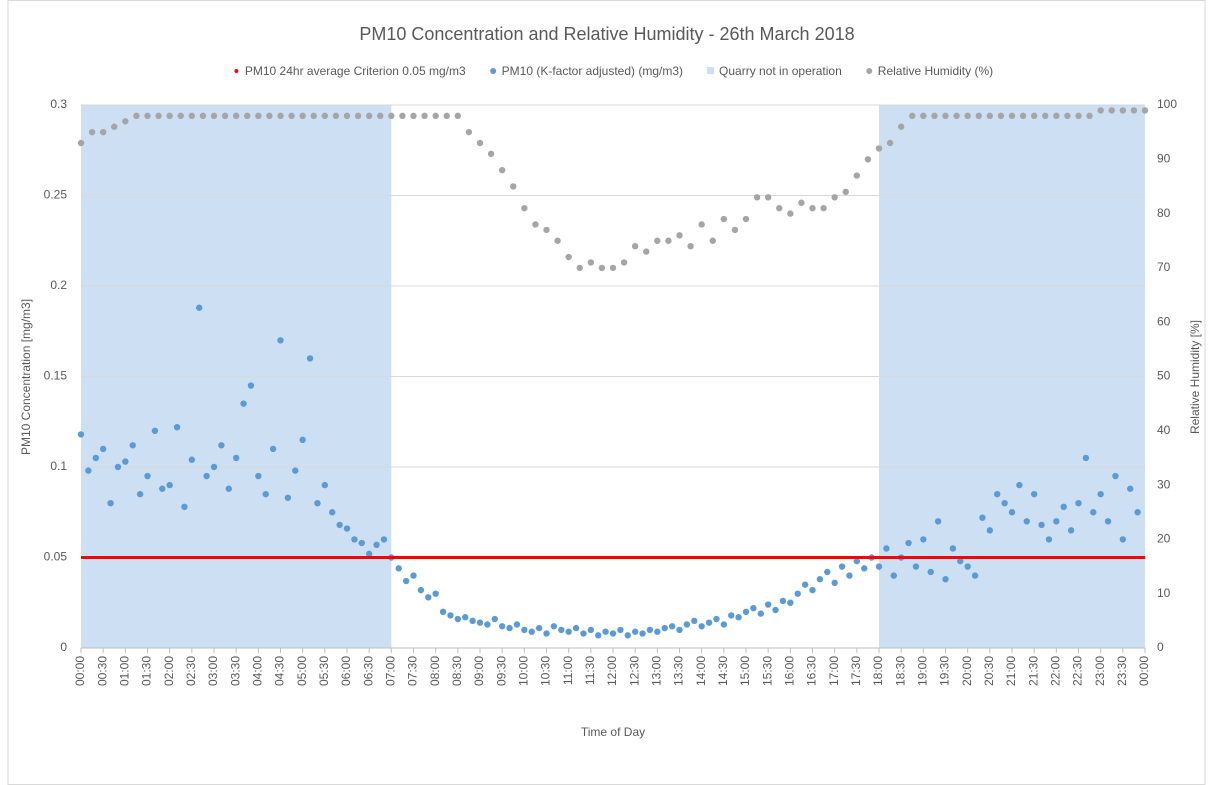 This screenshot has height=785, width=1214. Describe the element at coordinates (1033, 671) in the screenshot. I see `x-tick-label: 21:30` at that location.